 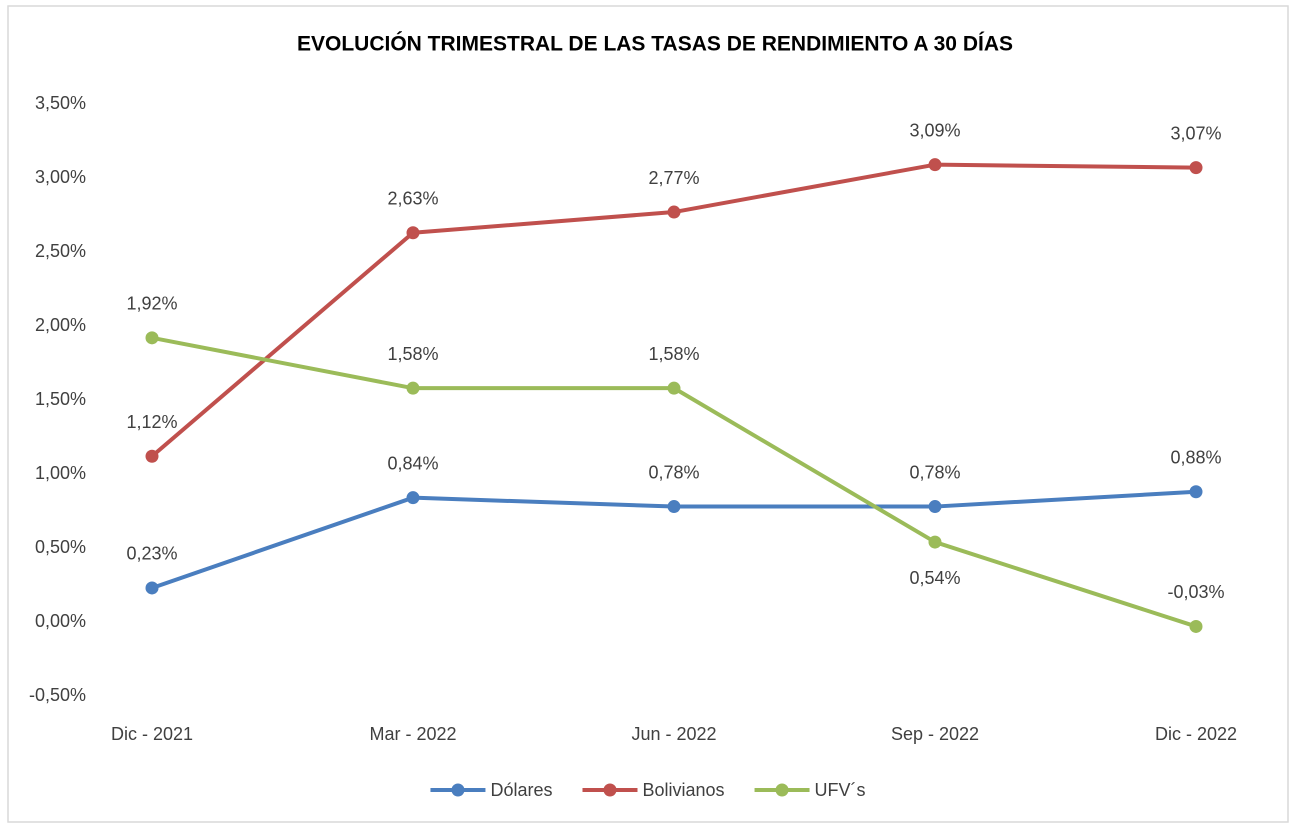 What do you see at coordinates (934, 130) in the screenshot?
I see `data-label: 3,09%` at bounding box center [934, 130].